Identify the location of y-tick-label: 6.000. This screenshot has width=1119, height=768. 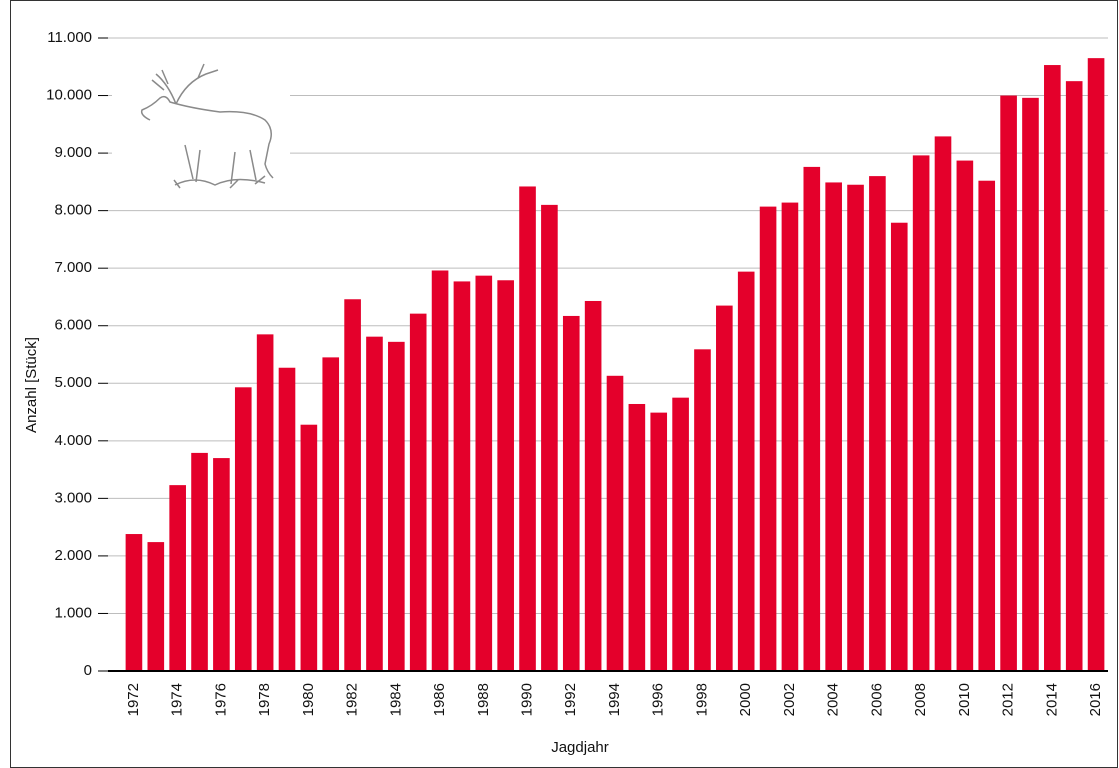
(73, 325).